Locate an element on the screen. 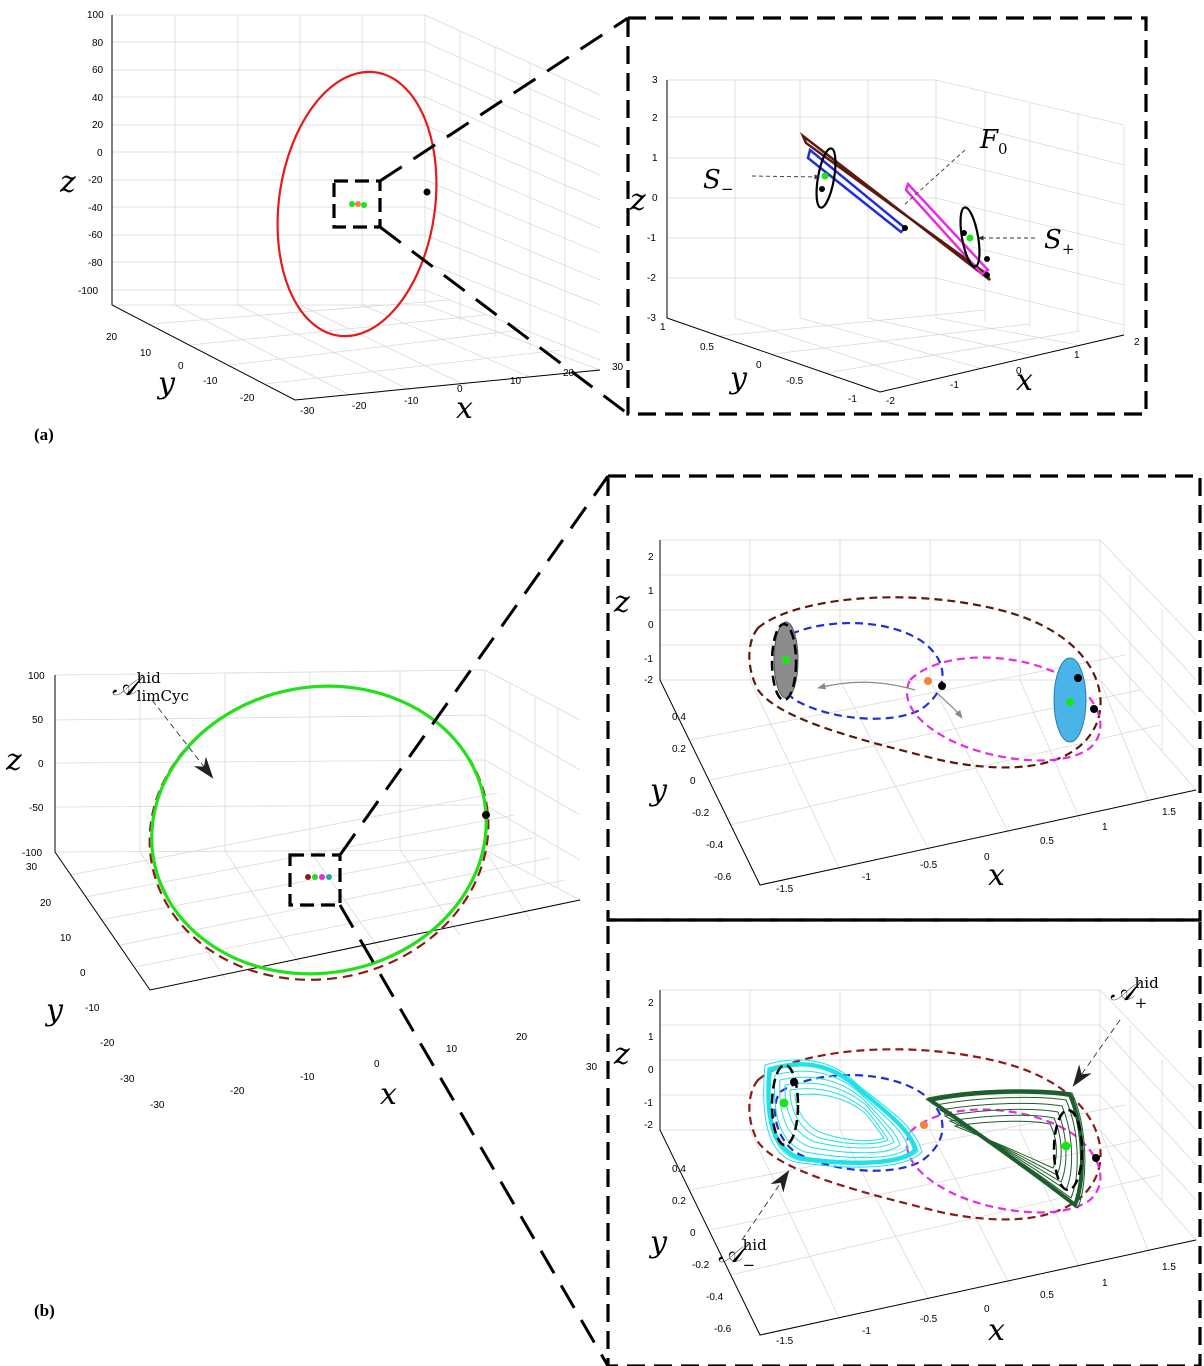 This screenshot has width=1204, height=1366. panel-b-zoom-top-y-ticks: 0.4 0.2 0 -0.2 -0.4 -0.6 is located at coordinates (702, 797).